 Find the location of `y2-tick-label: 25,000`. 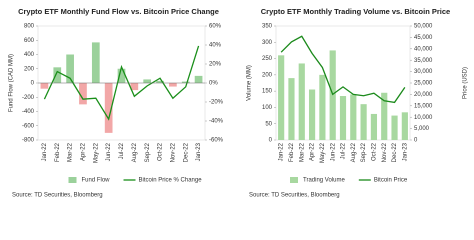

y2-tick-label: 25,000 is located at coordinates (423, 84).